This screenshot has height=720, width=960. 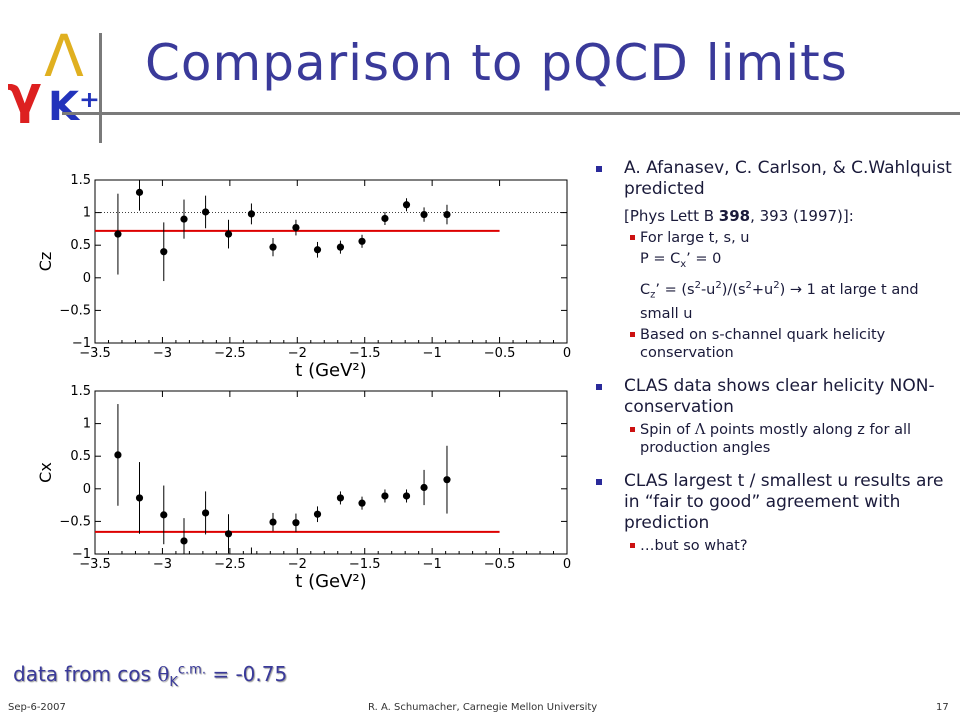 I want to click on data-footnote: data from cos θKc.m. = -0.75, so click(x=150, y=676).